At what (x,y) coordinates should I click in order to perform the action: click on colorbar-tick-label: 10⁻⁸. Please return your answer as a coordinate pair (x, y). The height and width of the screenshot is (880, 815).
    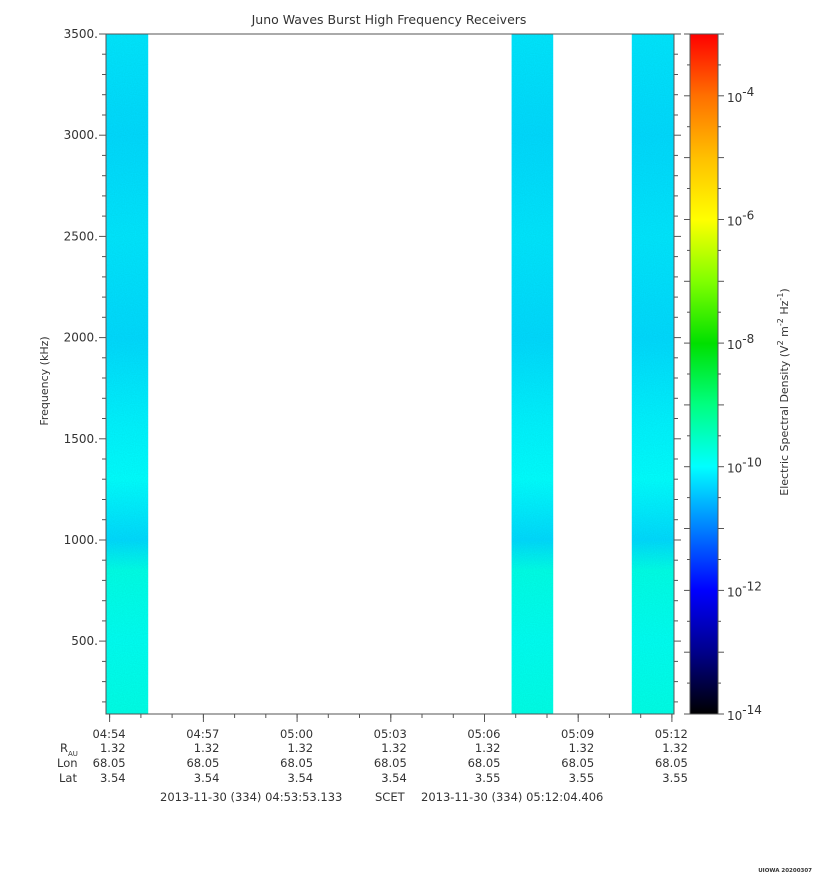
    Looking at the image, I should click on (740, 342).